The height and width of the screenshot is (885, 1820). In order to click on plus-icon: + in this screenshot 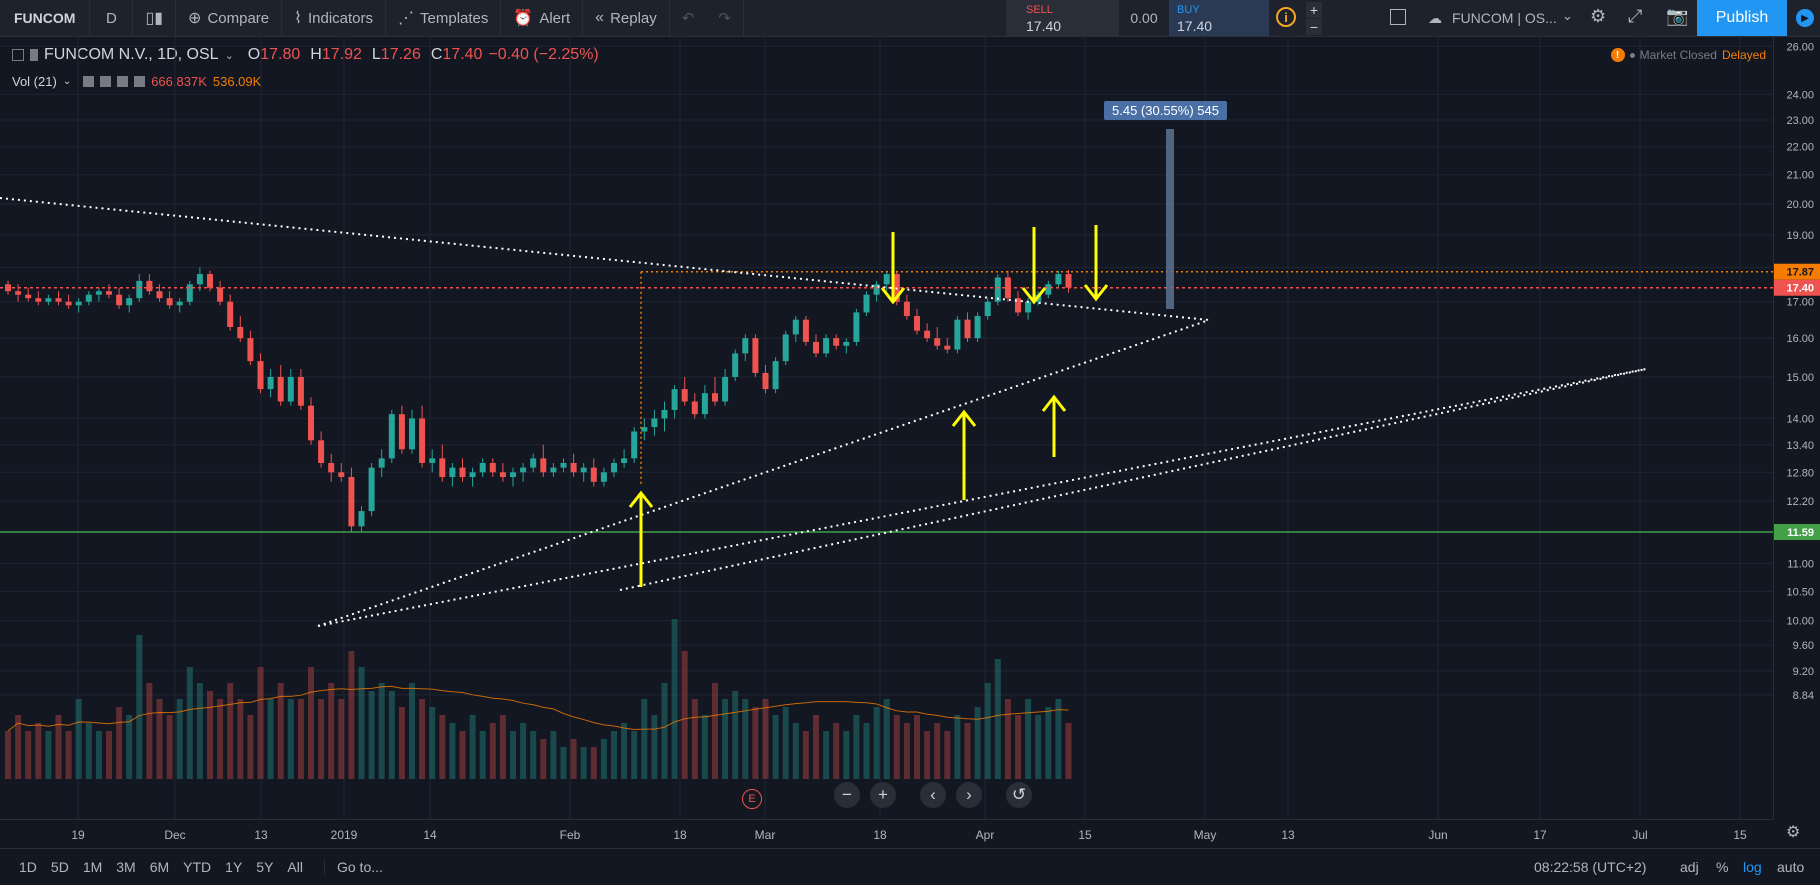, I will do `click(1314, 10)`.